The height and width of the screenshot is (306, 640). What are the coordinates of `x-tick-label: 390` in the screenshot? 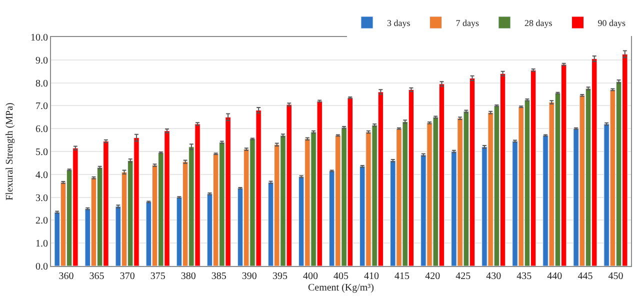 It's located at (249, 276).